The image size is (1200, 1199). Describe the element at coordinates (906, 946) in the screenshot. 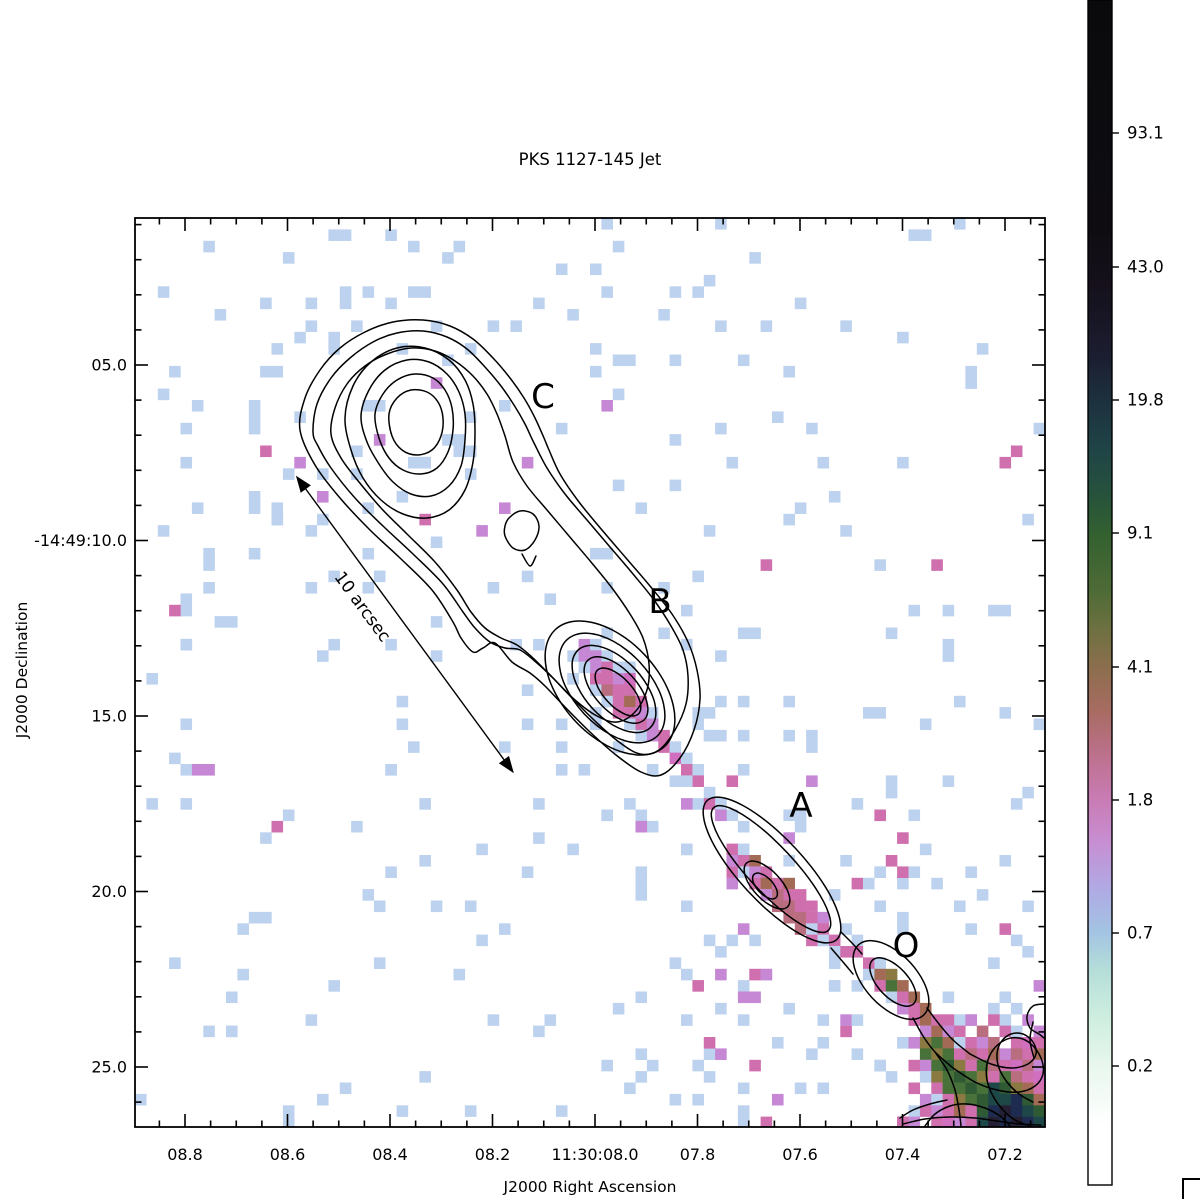

I see `knot-label-O: O` at that location.